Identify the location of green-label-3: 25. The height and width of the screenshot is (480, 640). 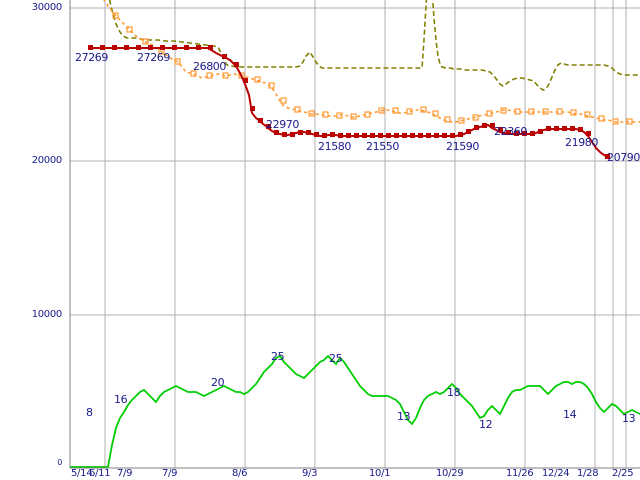
(278, 356).